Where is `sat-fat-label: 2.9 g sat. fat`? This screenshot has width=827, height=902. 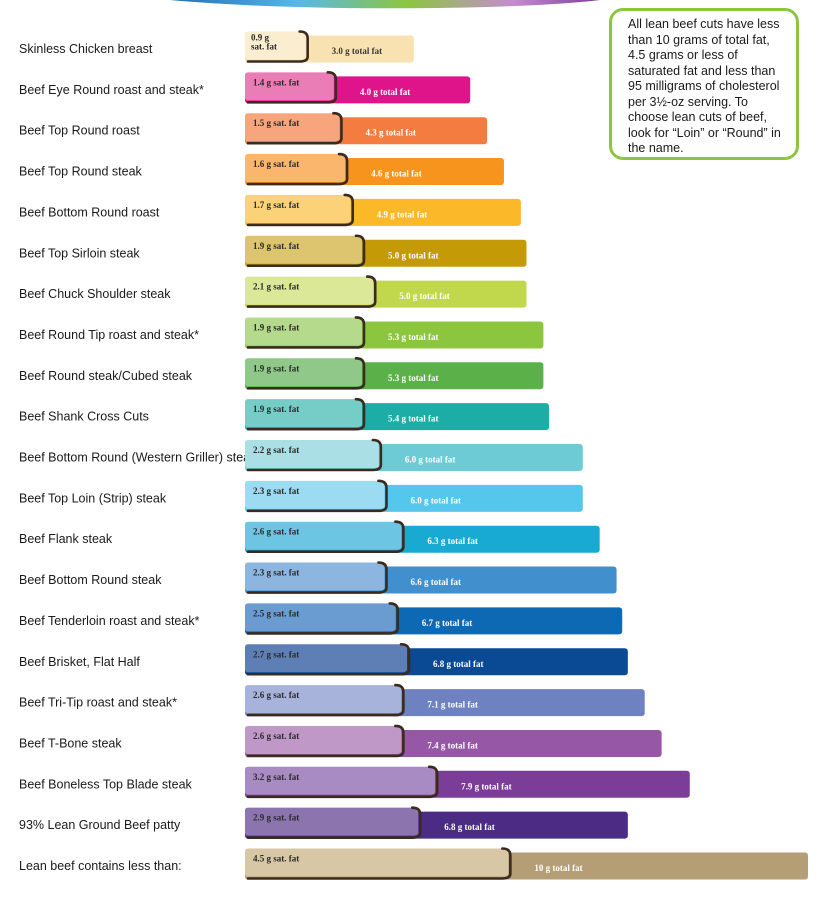
sat-fat-label: 2.9 g sat. fat is located at coordinates (276, 818).